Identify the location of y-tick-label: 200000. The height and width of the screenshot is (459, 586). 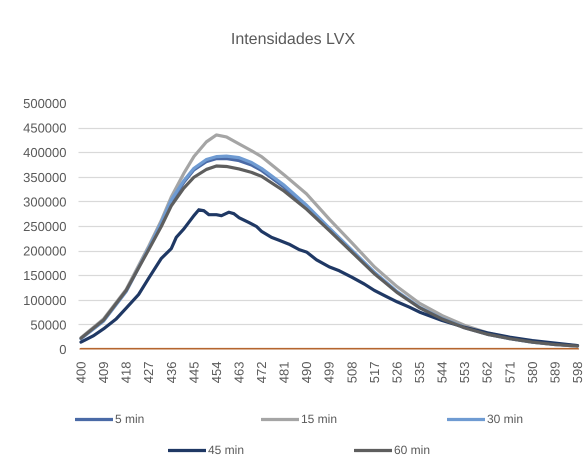
(45, 251).